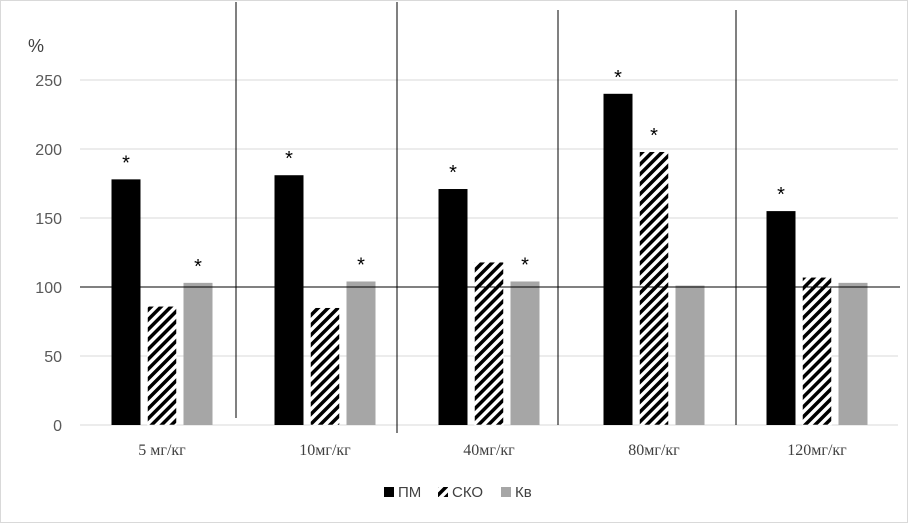 The height and width of the screenshot is (523, 908). What do you see at coordinates (618, 259) in the screenshot?
I see `bar-ПМ-3` at bounding box center [618, 259].